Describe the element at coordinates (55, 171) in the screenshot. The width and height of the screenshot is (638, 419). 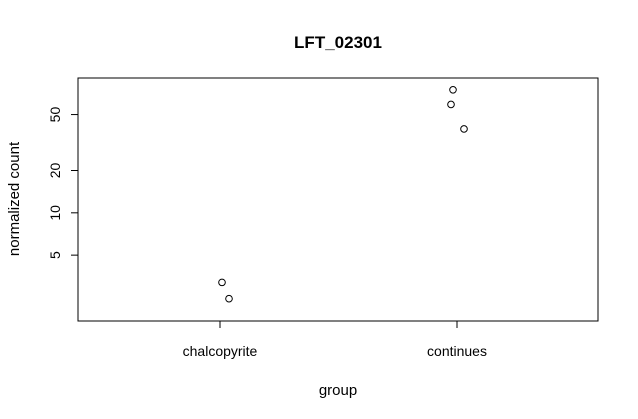
I see `y-tick-label: 20` at that location.